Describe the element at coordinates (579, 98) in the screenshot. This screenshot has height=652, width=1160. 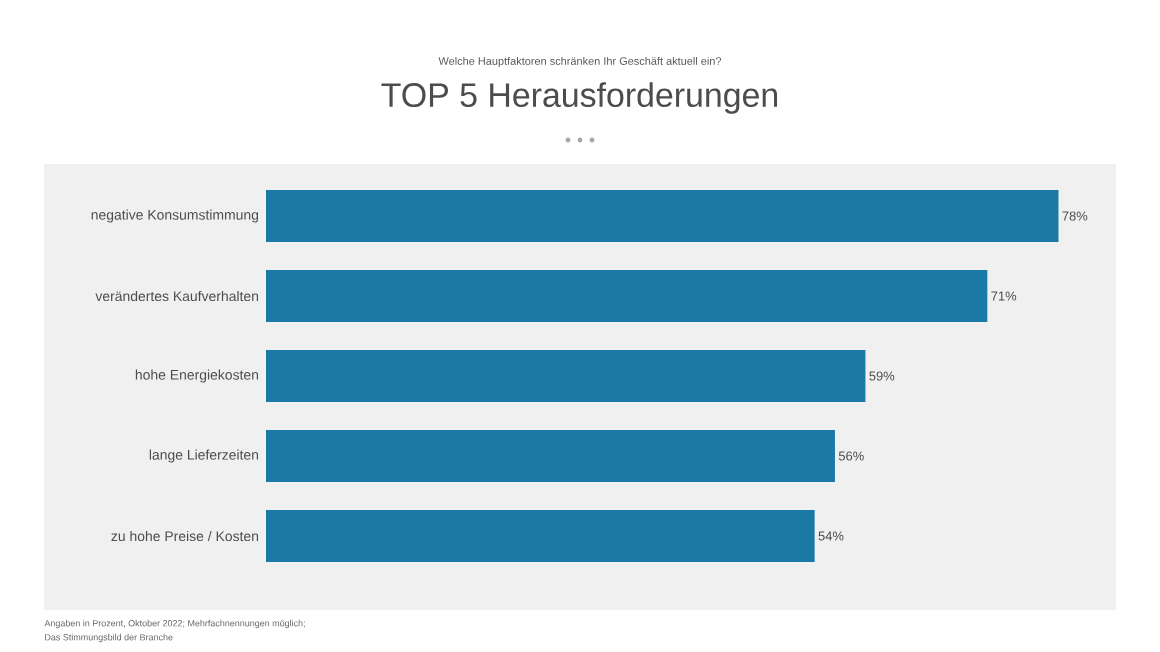
I see `chart-title: TOP 5 Herausforderungen` at that location.